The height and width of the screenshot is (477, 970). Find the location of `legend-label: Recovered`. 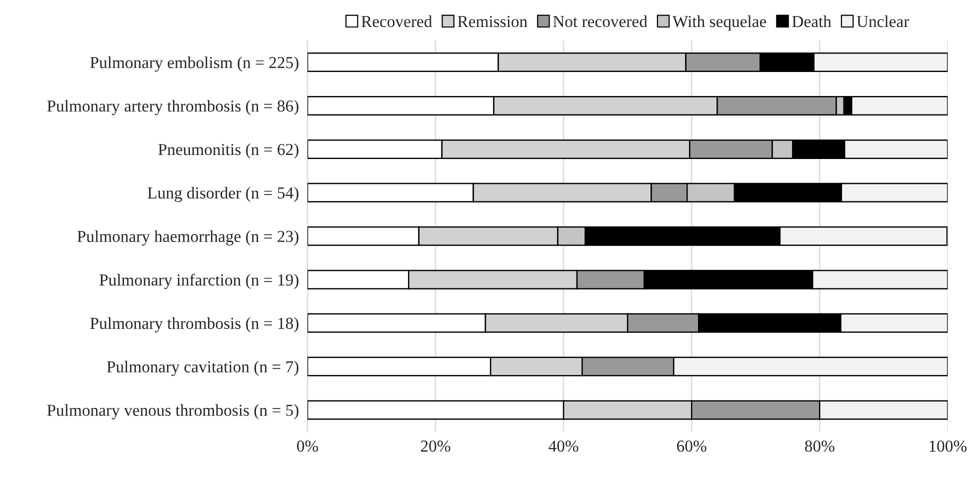

legend-label: Recovered is located at coordinates (396, 21).